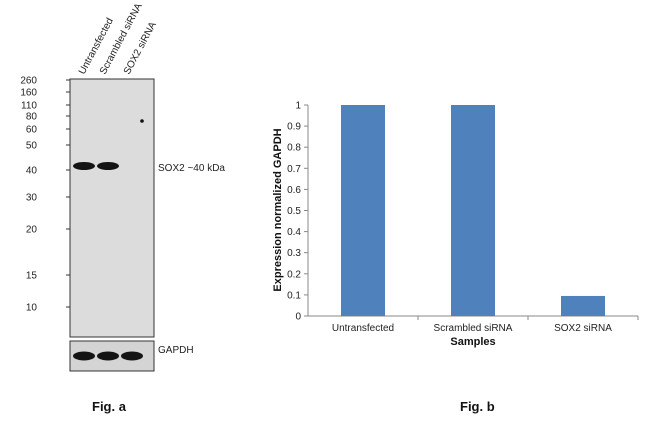 The image size is (650, 421). What do you see at coordinates (278, 209) in the screenshot?
I see `y-axis-title: Expression normalized GAPDH` at bounding box center [278, 209].